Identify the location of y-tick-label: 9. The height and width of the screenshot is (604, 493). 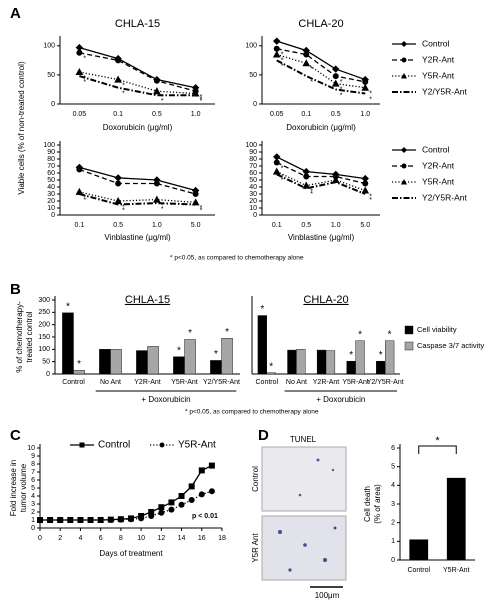
(33, 456).